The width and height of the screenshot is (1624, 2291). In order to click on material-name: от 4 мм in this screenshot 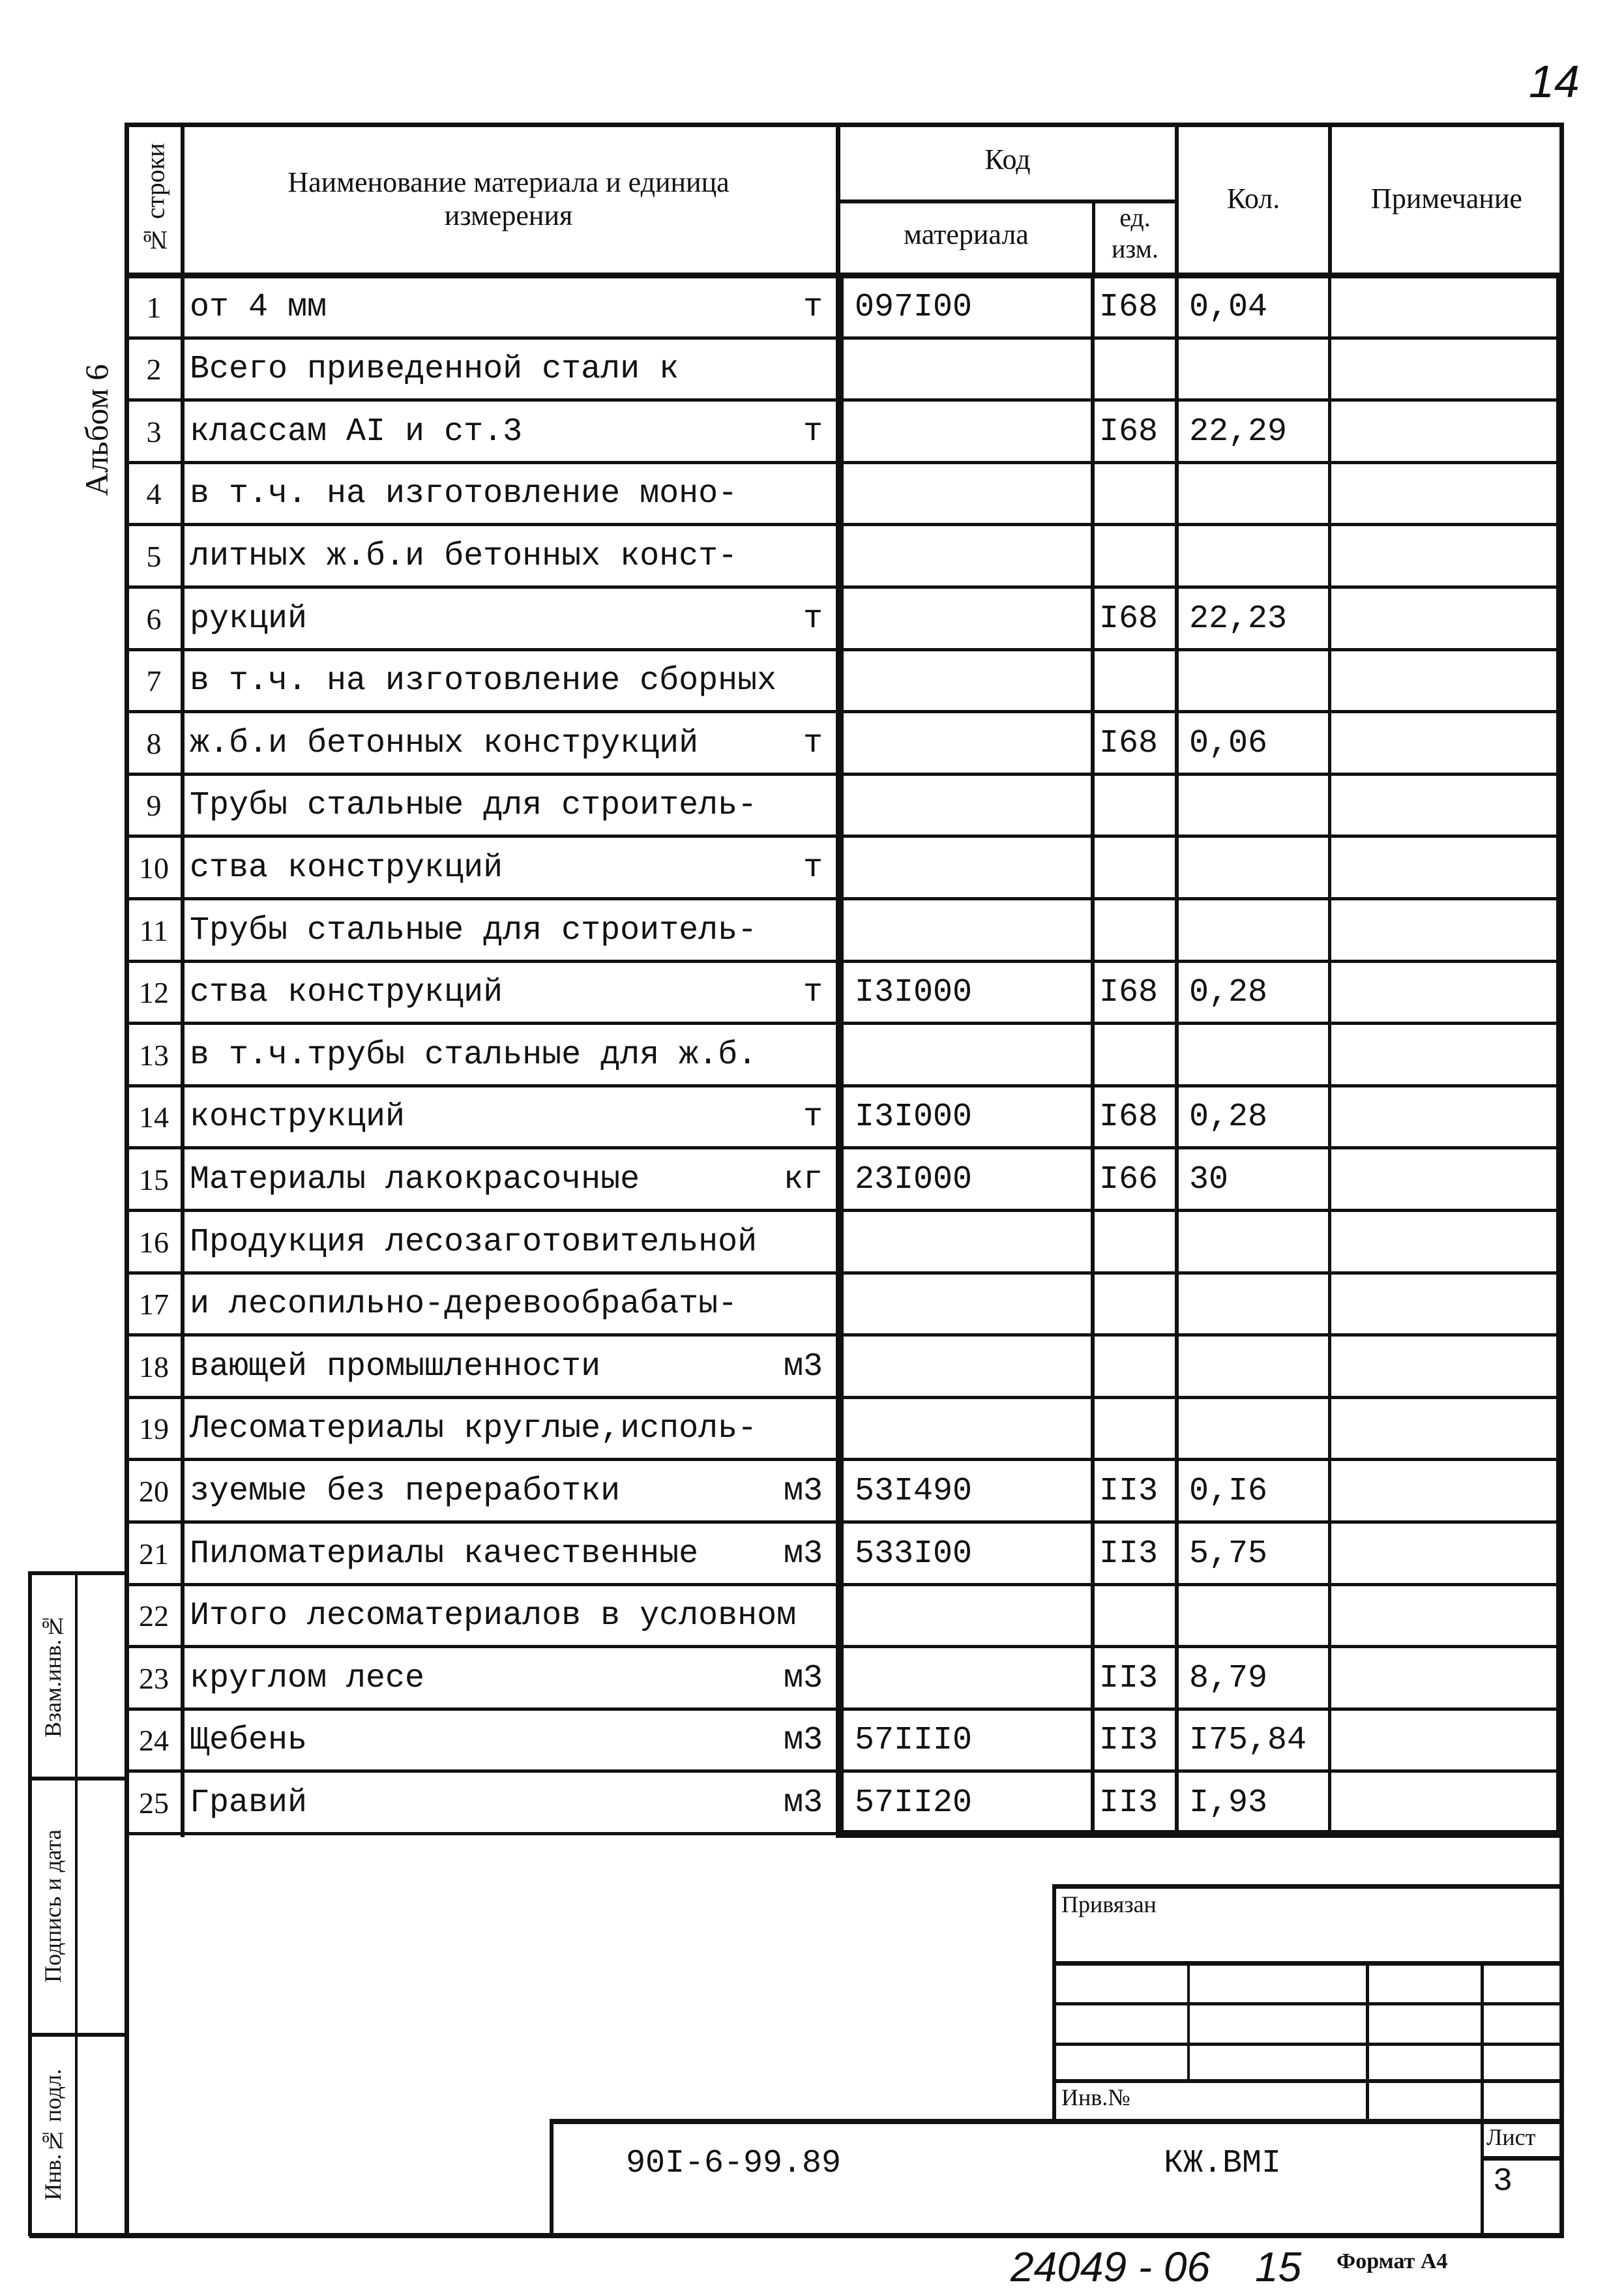, I will do `click(258, 307)`.